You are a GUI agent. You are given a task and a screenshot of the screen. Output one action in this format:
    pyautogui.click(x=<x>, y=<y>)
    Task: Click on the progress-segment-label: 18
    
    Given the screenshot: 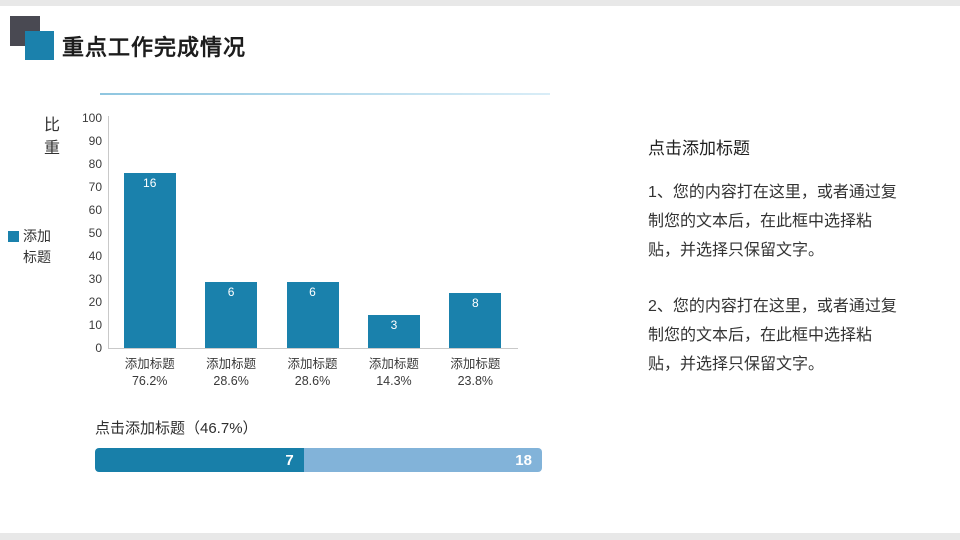 What is the action you would take?
    pyautogui.click(x=523, y=460)
    